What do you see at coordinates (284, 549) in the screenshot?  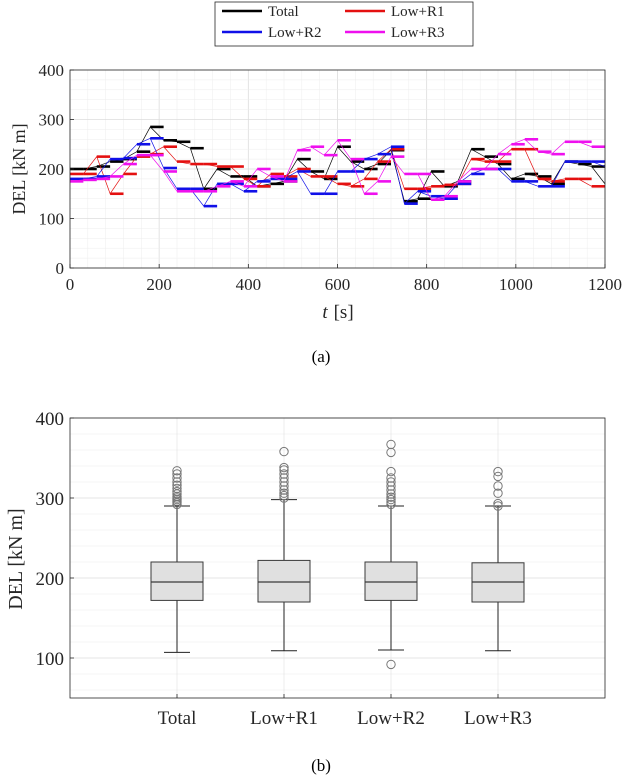 I see `box-low-r1` at bounding box center [284, 549].